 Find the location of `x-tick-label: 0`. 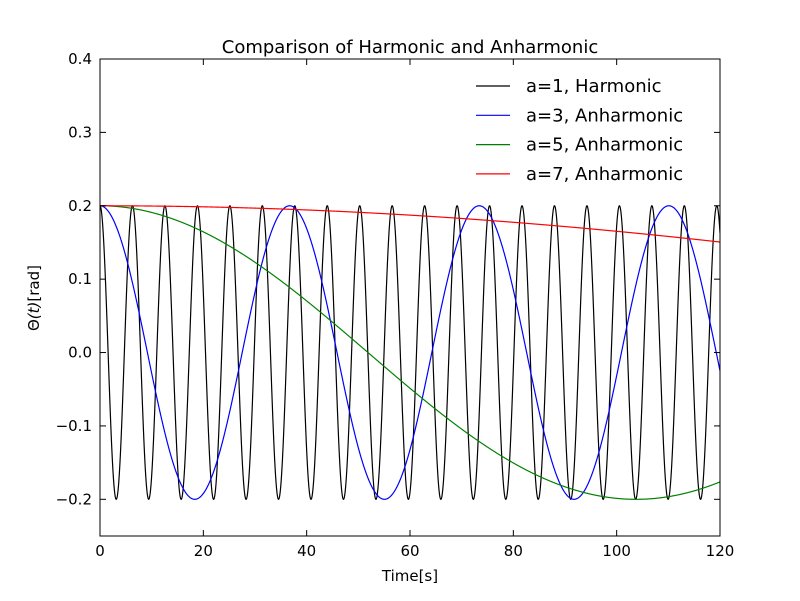

x-tick-label: 0 is located at coordinates (100, 551).